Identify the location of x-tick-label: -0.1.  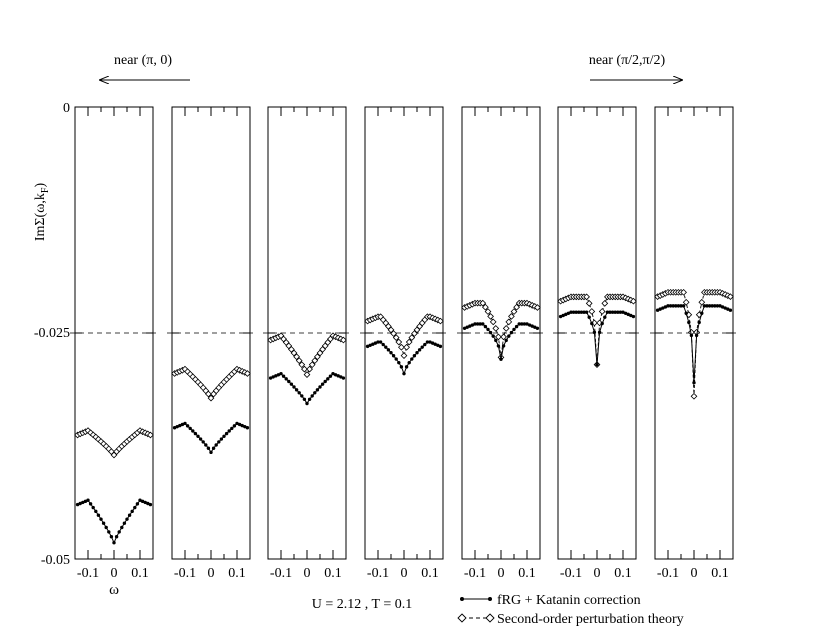
(185, 573).